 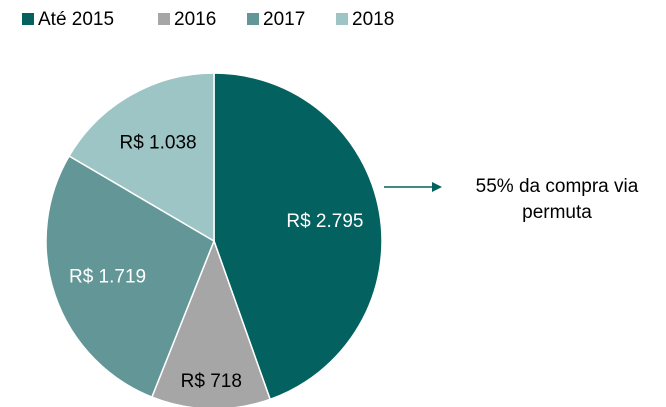 I want to click on data-label: R$ 718, so click(x=211, y=381).